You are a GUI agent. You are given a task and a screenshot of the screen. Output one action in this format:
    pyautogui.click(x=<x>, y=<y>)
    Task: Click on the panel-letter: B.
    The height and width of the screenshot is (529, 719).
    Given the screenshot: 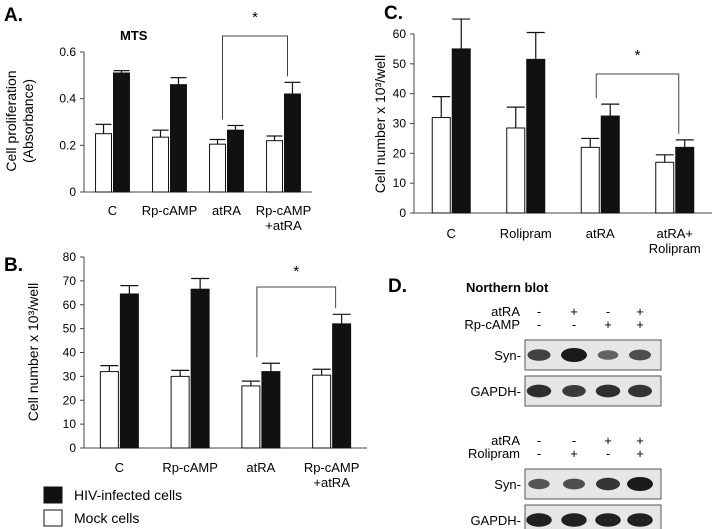 What is the action you would take?
    pyautogui.click(x=13, y=265)
    